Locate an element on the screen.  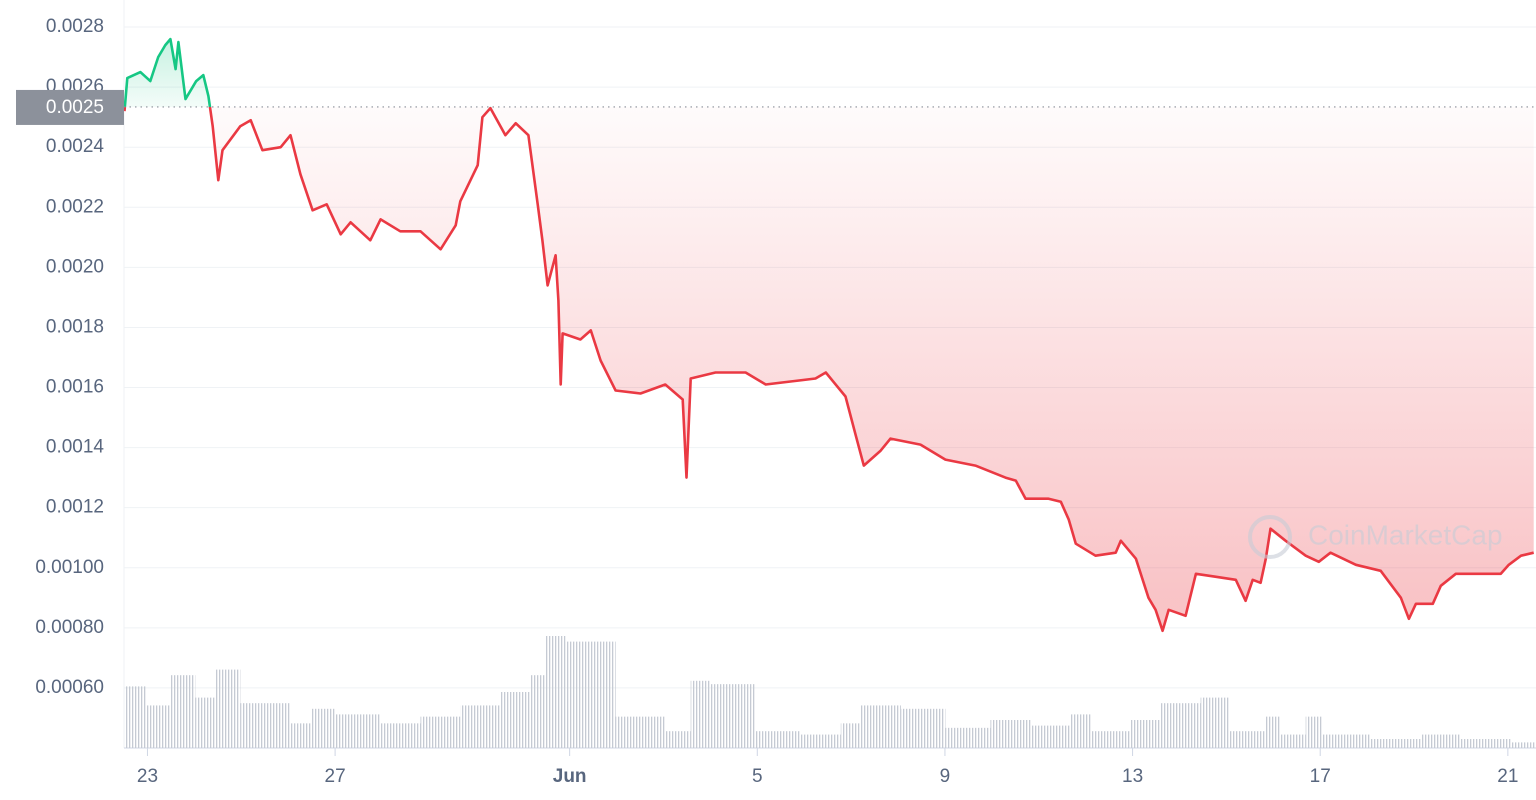
y-tick-label: 0.00080 is located at coordinates (69, 627).